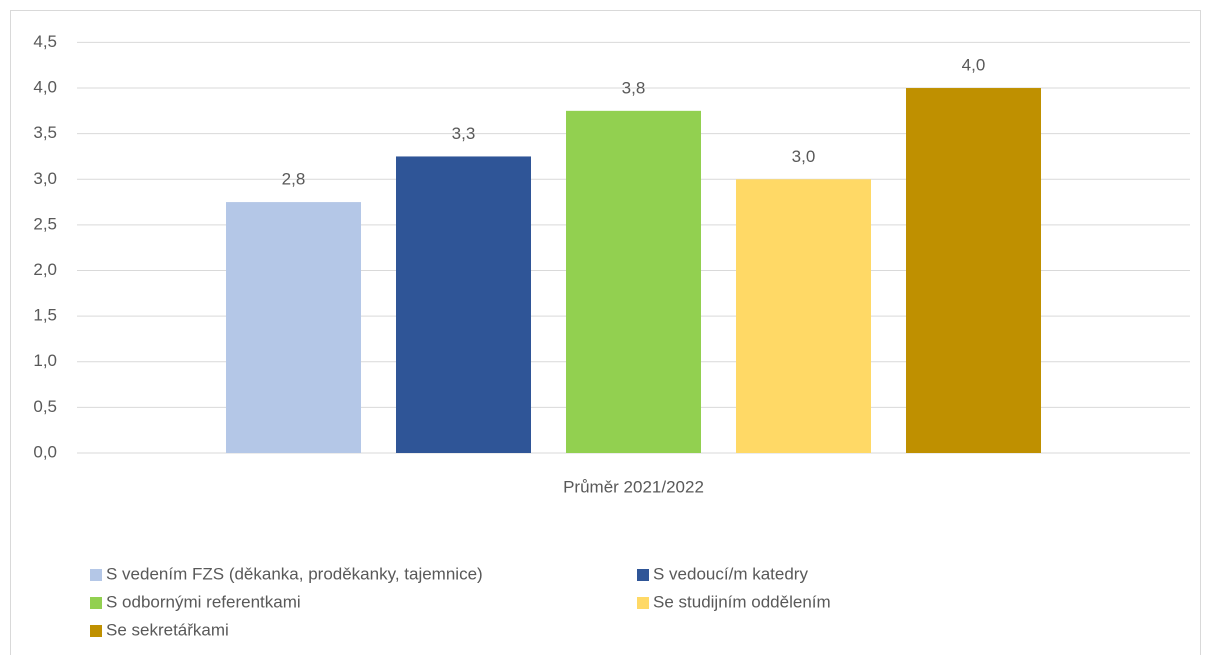 The height and width of the screenshot is (660, 1208). Describe the element at coordinates (634, 87) in the screenshot. I see `data-label: 3,8` at that location.